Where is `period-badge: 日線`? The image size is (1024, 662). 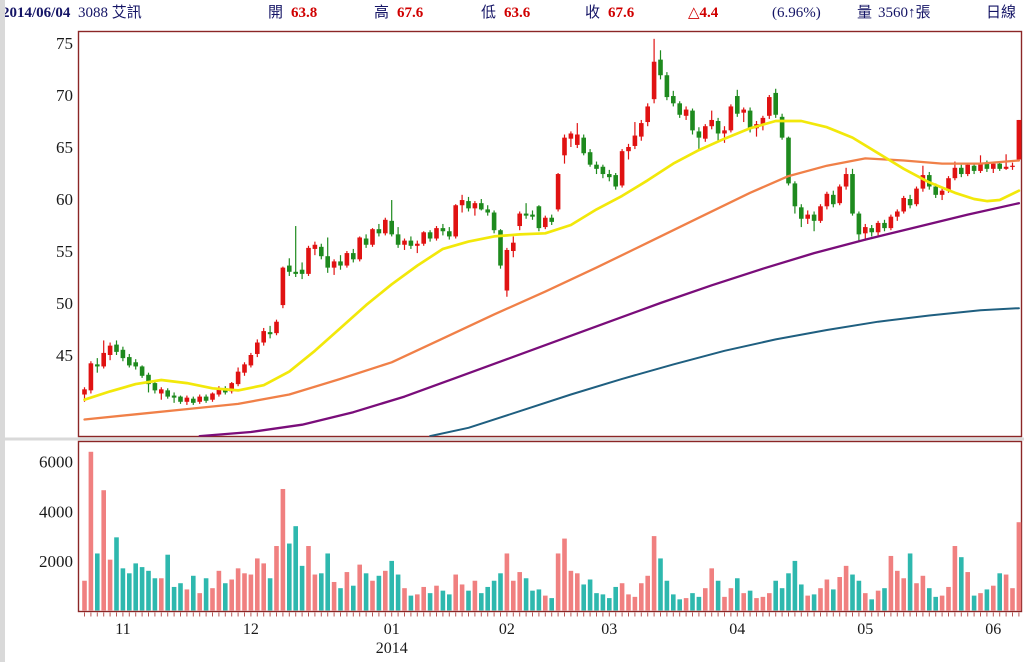
period-badge: 日線 is located at coordinates (1001, 13).